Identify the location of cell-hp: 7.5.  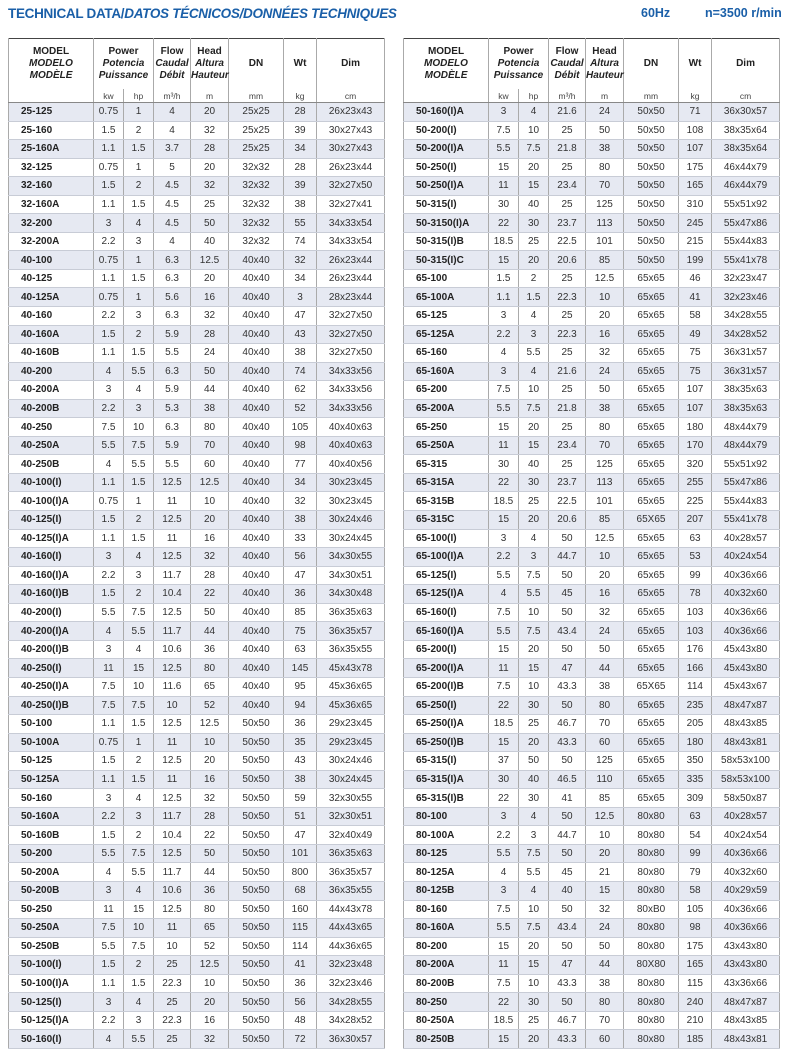
(533, 631).